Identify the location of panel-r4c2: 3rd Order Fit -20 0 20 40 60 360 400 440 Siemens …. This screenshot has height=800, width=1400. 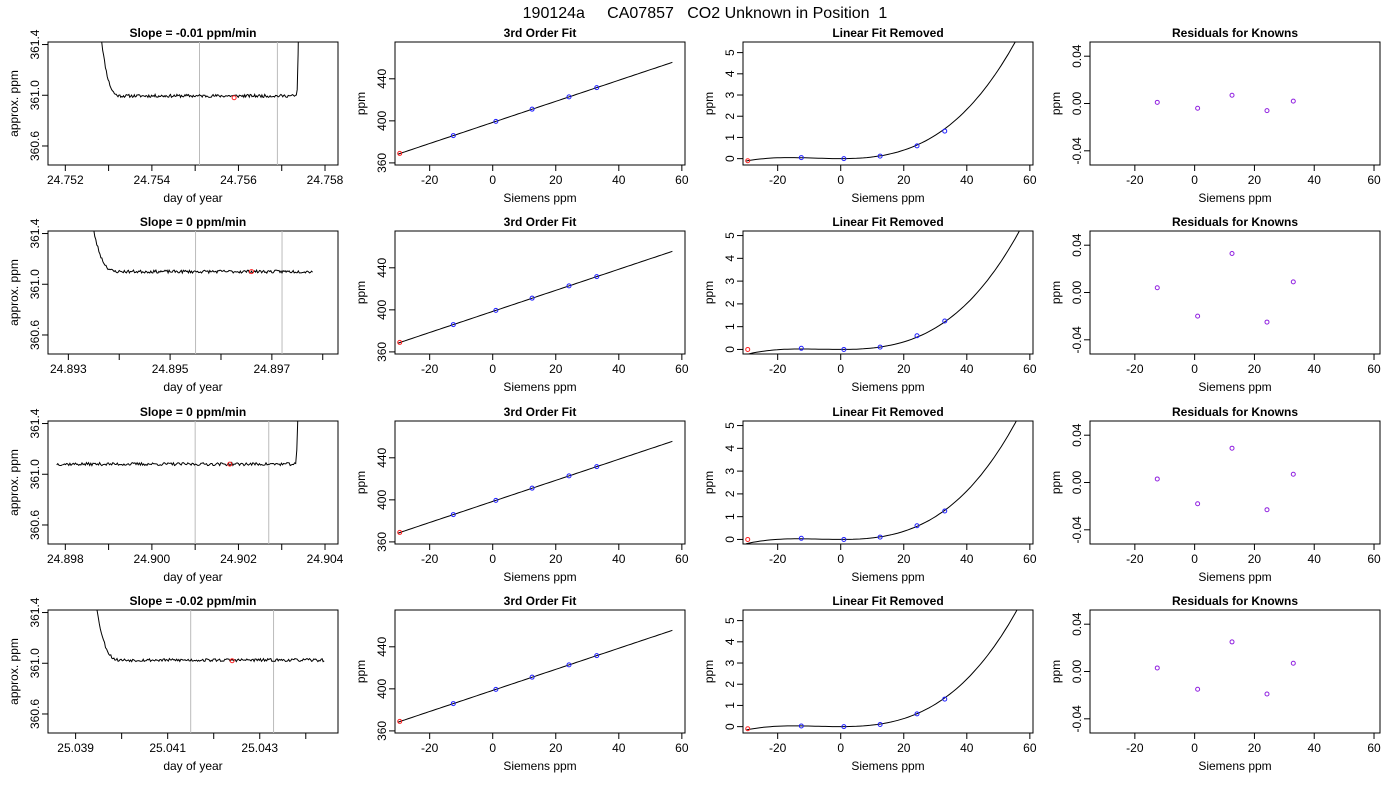
(521, 683).